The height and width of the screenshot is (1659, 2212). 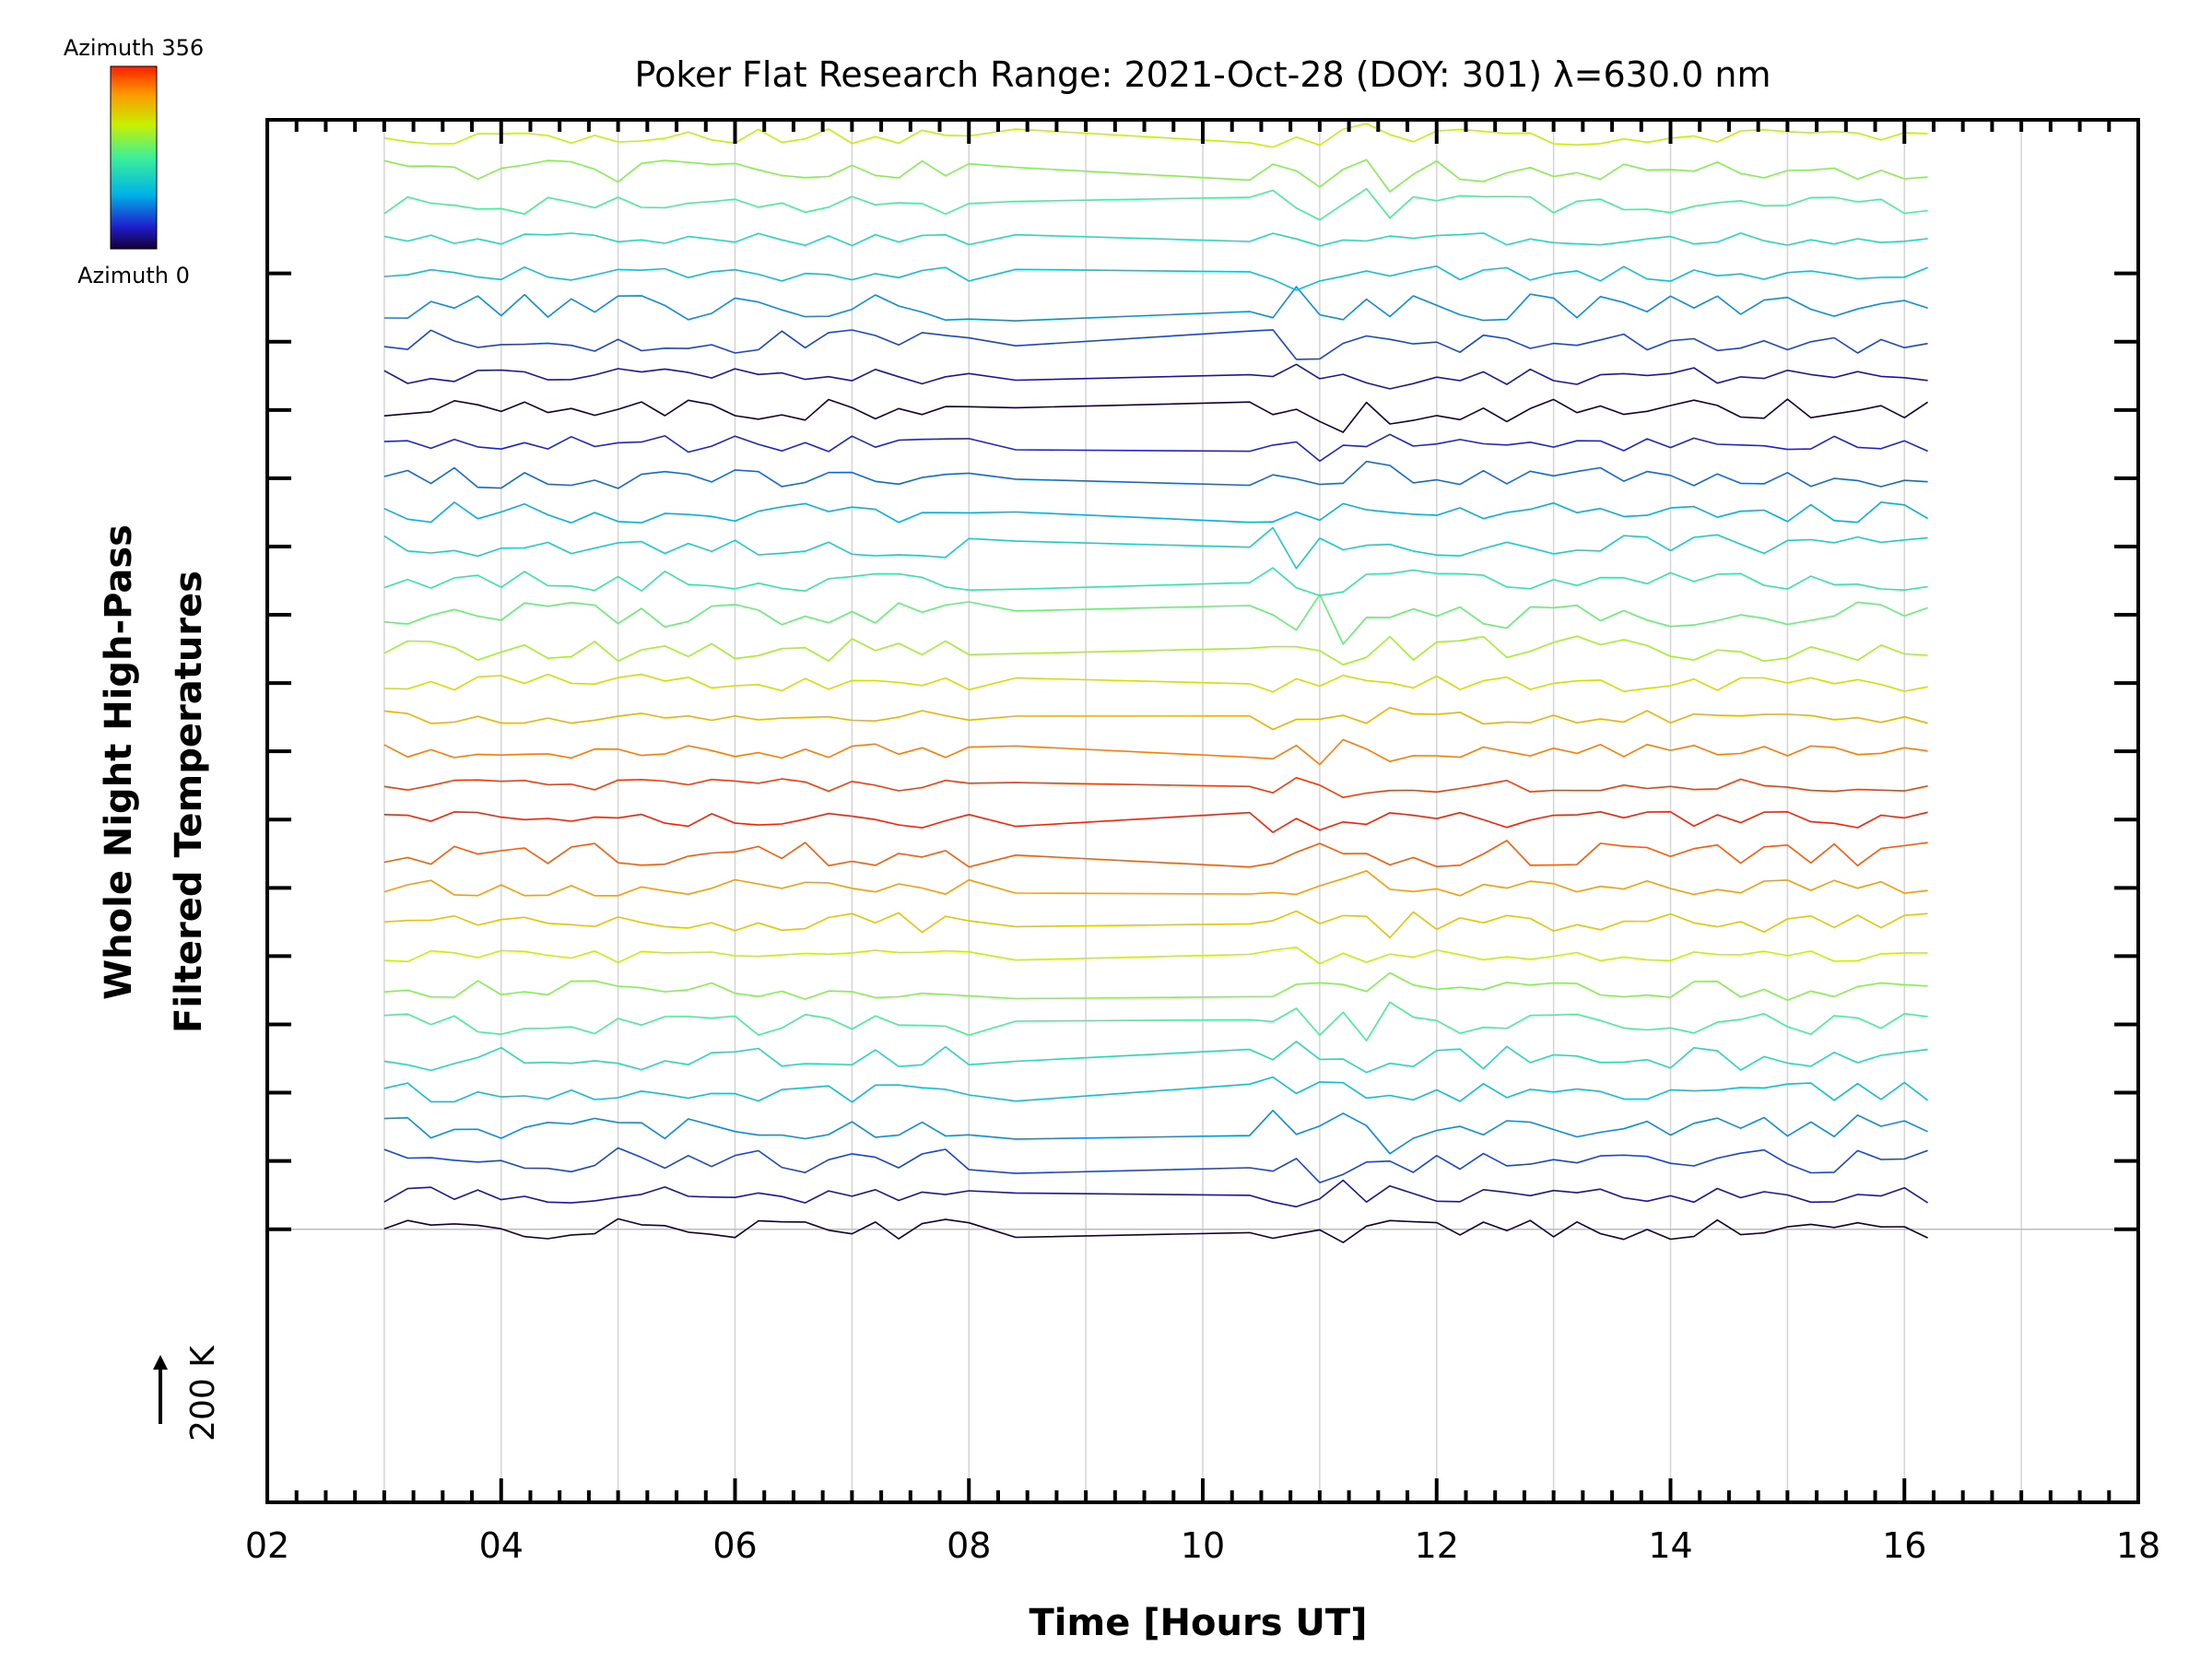 I want to click on x-tick-label: 10, so click(x=1203, y=1545).